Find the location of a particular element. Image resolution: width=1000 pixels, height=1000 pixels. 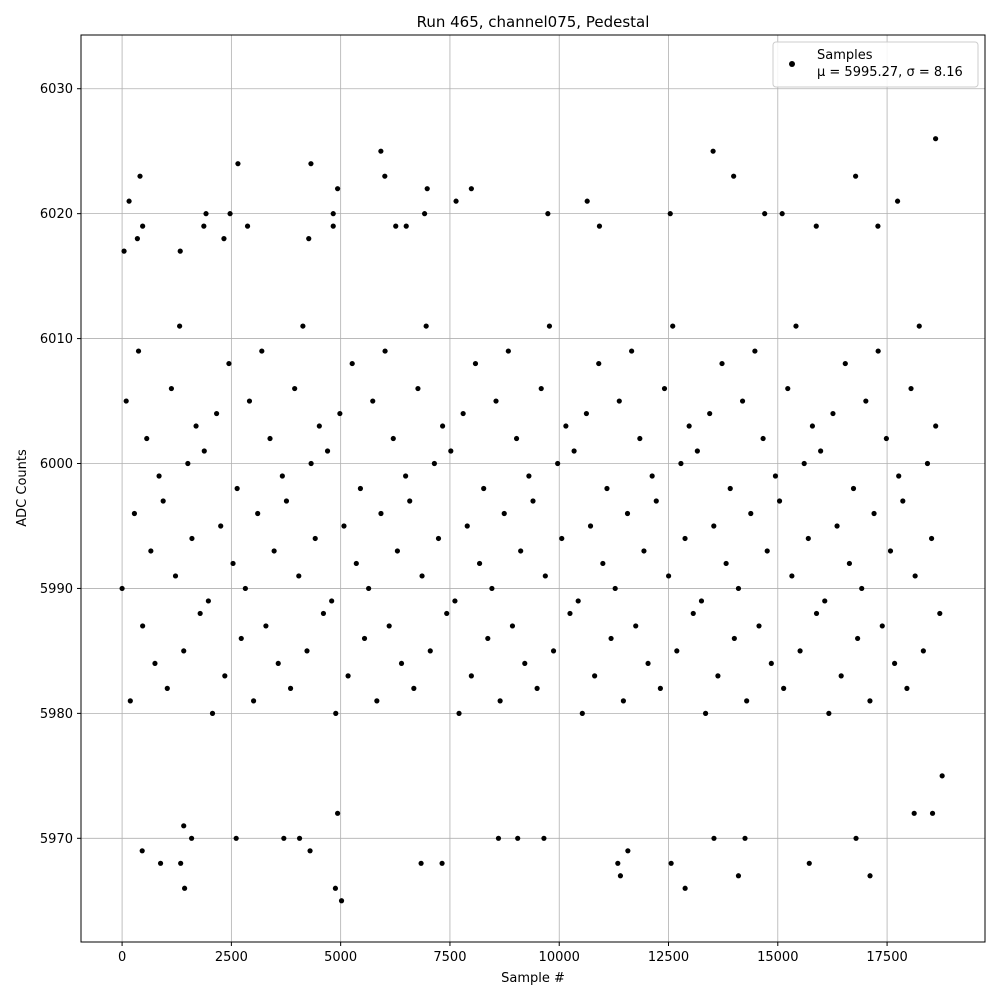

chart-title: Run 465, channel075, Pedestal is located at coordinates (533, 22).